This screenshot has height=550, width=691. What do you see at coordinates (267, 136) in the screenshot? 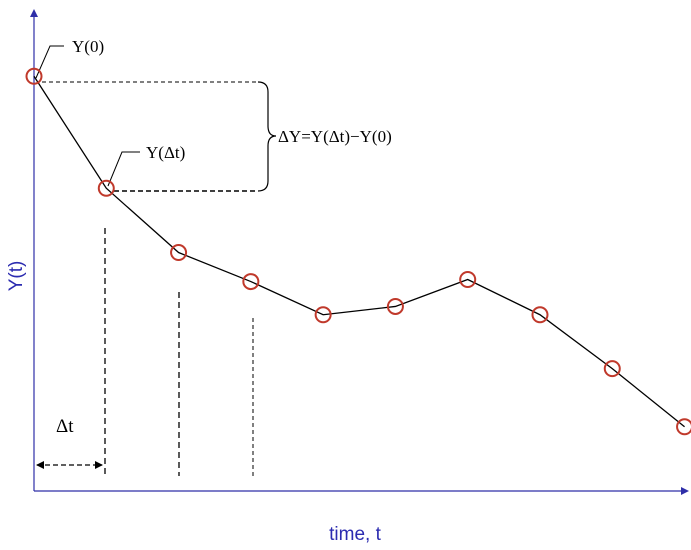
I see `delta-y-brace` at bounding box center [267, 136].